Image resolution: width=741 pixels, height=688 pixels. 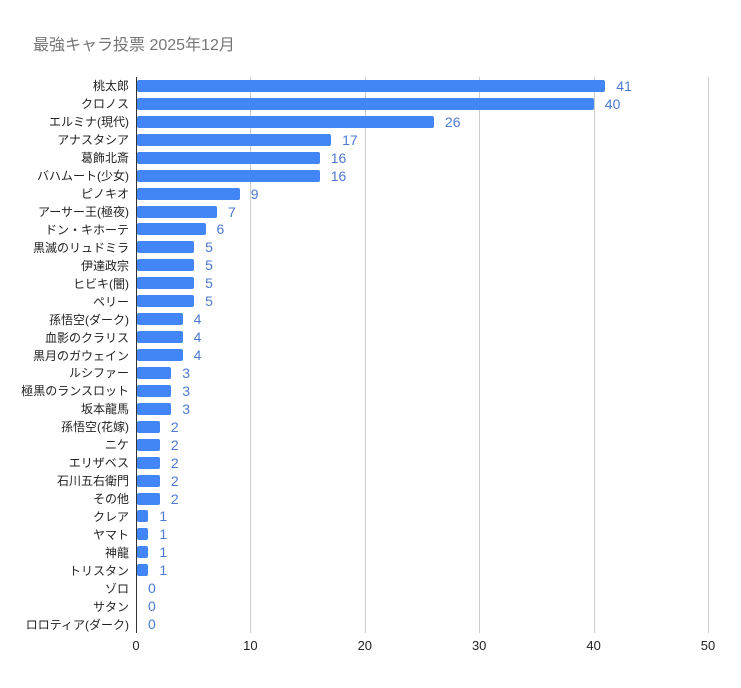 What do you see at coordinates (593, 645) in the screenshot?
I see `x-tick-label: 40` at bounding box center [593, 645].